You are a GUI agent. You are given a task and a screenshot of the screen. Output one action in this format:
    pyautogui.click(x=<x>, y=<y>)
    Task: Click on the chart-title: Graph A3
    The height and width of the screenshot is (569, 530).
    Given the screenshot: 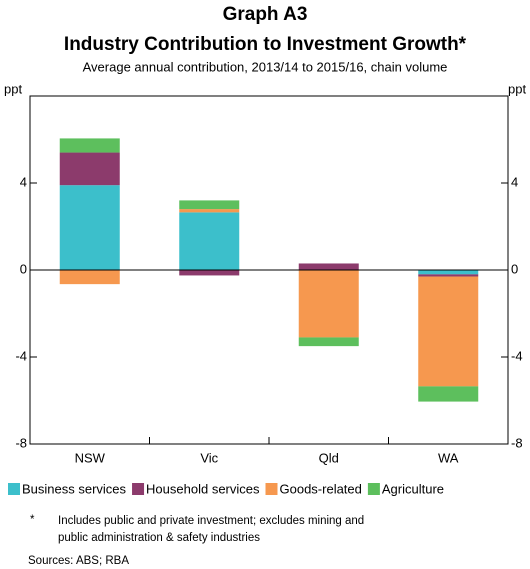 What is the action you would take?
    pyautogui.click(x=265, y=14)
    